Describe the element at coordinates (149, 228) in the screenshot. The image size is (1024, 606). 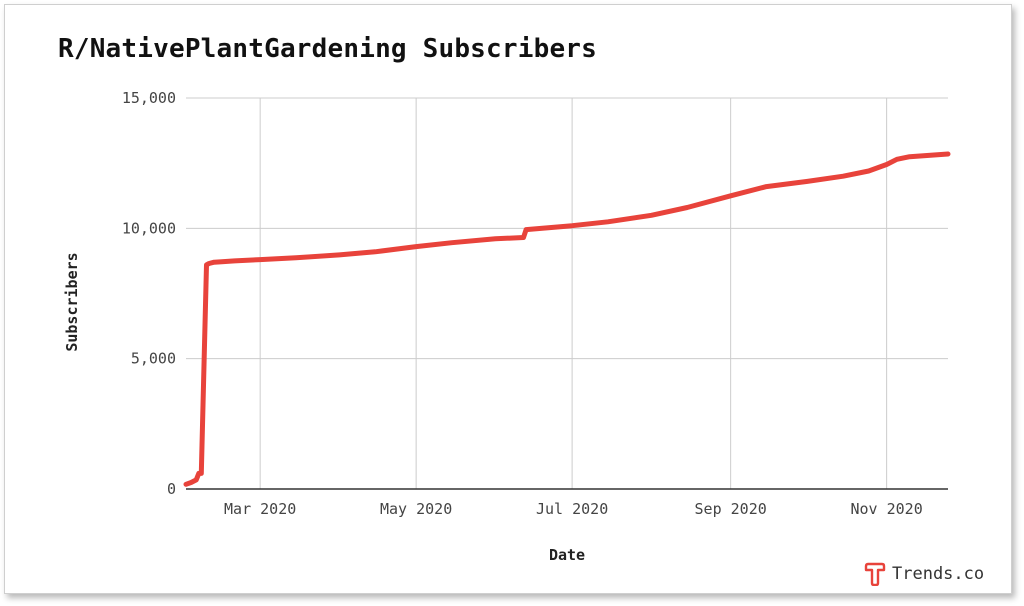
I see `y-tick-label: 10,000` at that location.